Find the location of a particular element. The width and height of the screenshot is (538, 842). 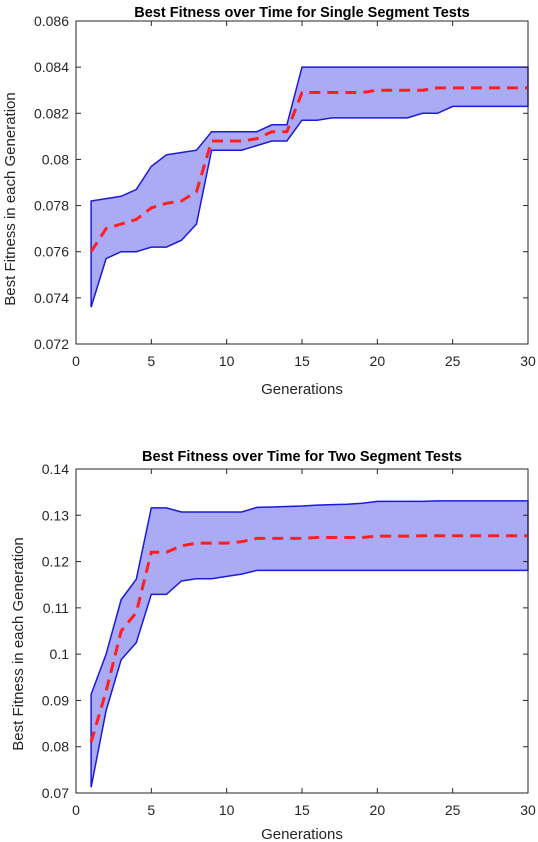

y-tick-label: 0.14 is located at coordinates (55, 469).